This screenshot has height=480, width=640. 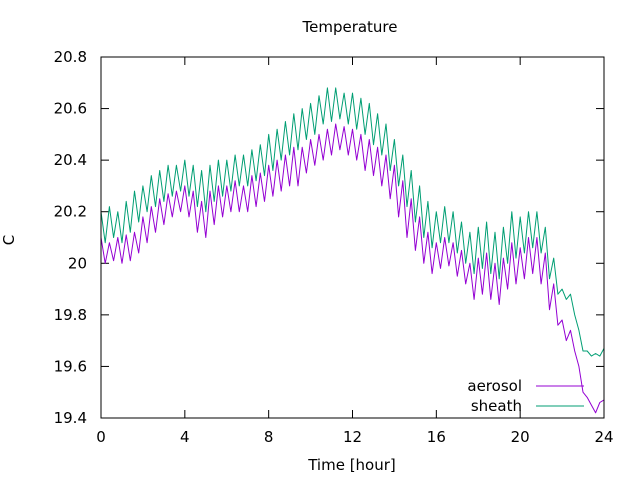 I want to click on x-tick-label: 12, so click(x=352, y=437).